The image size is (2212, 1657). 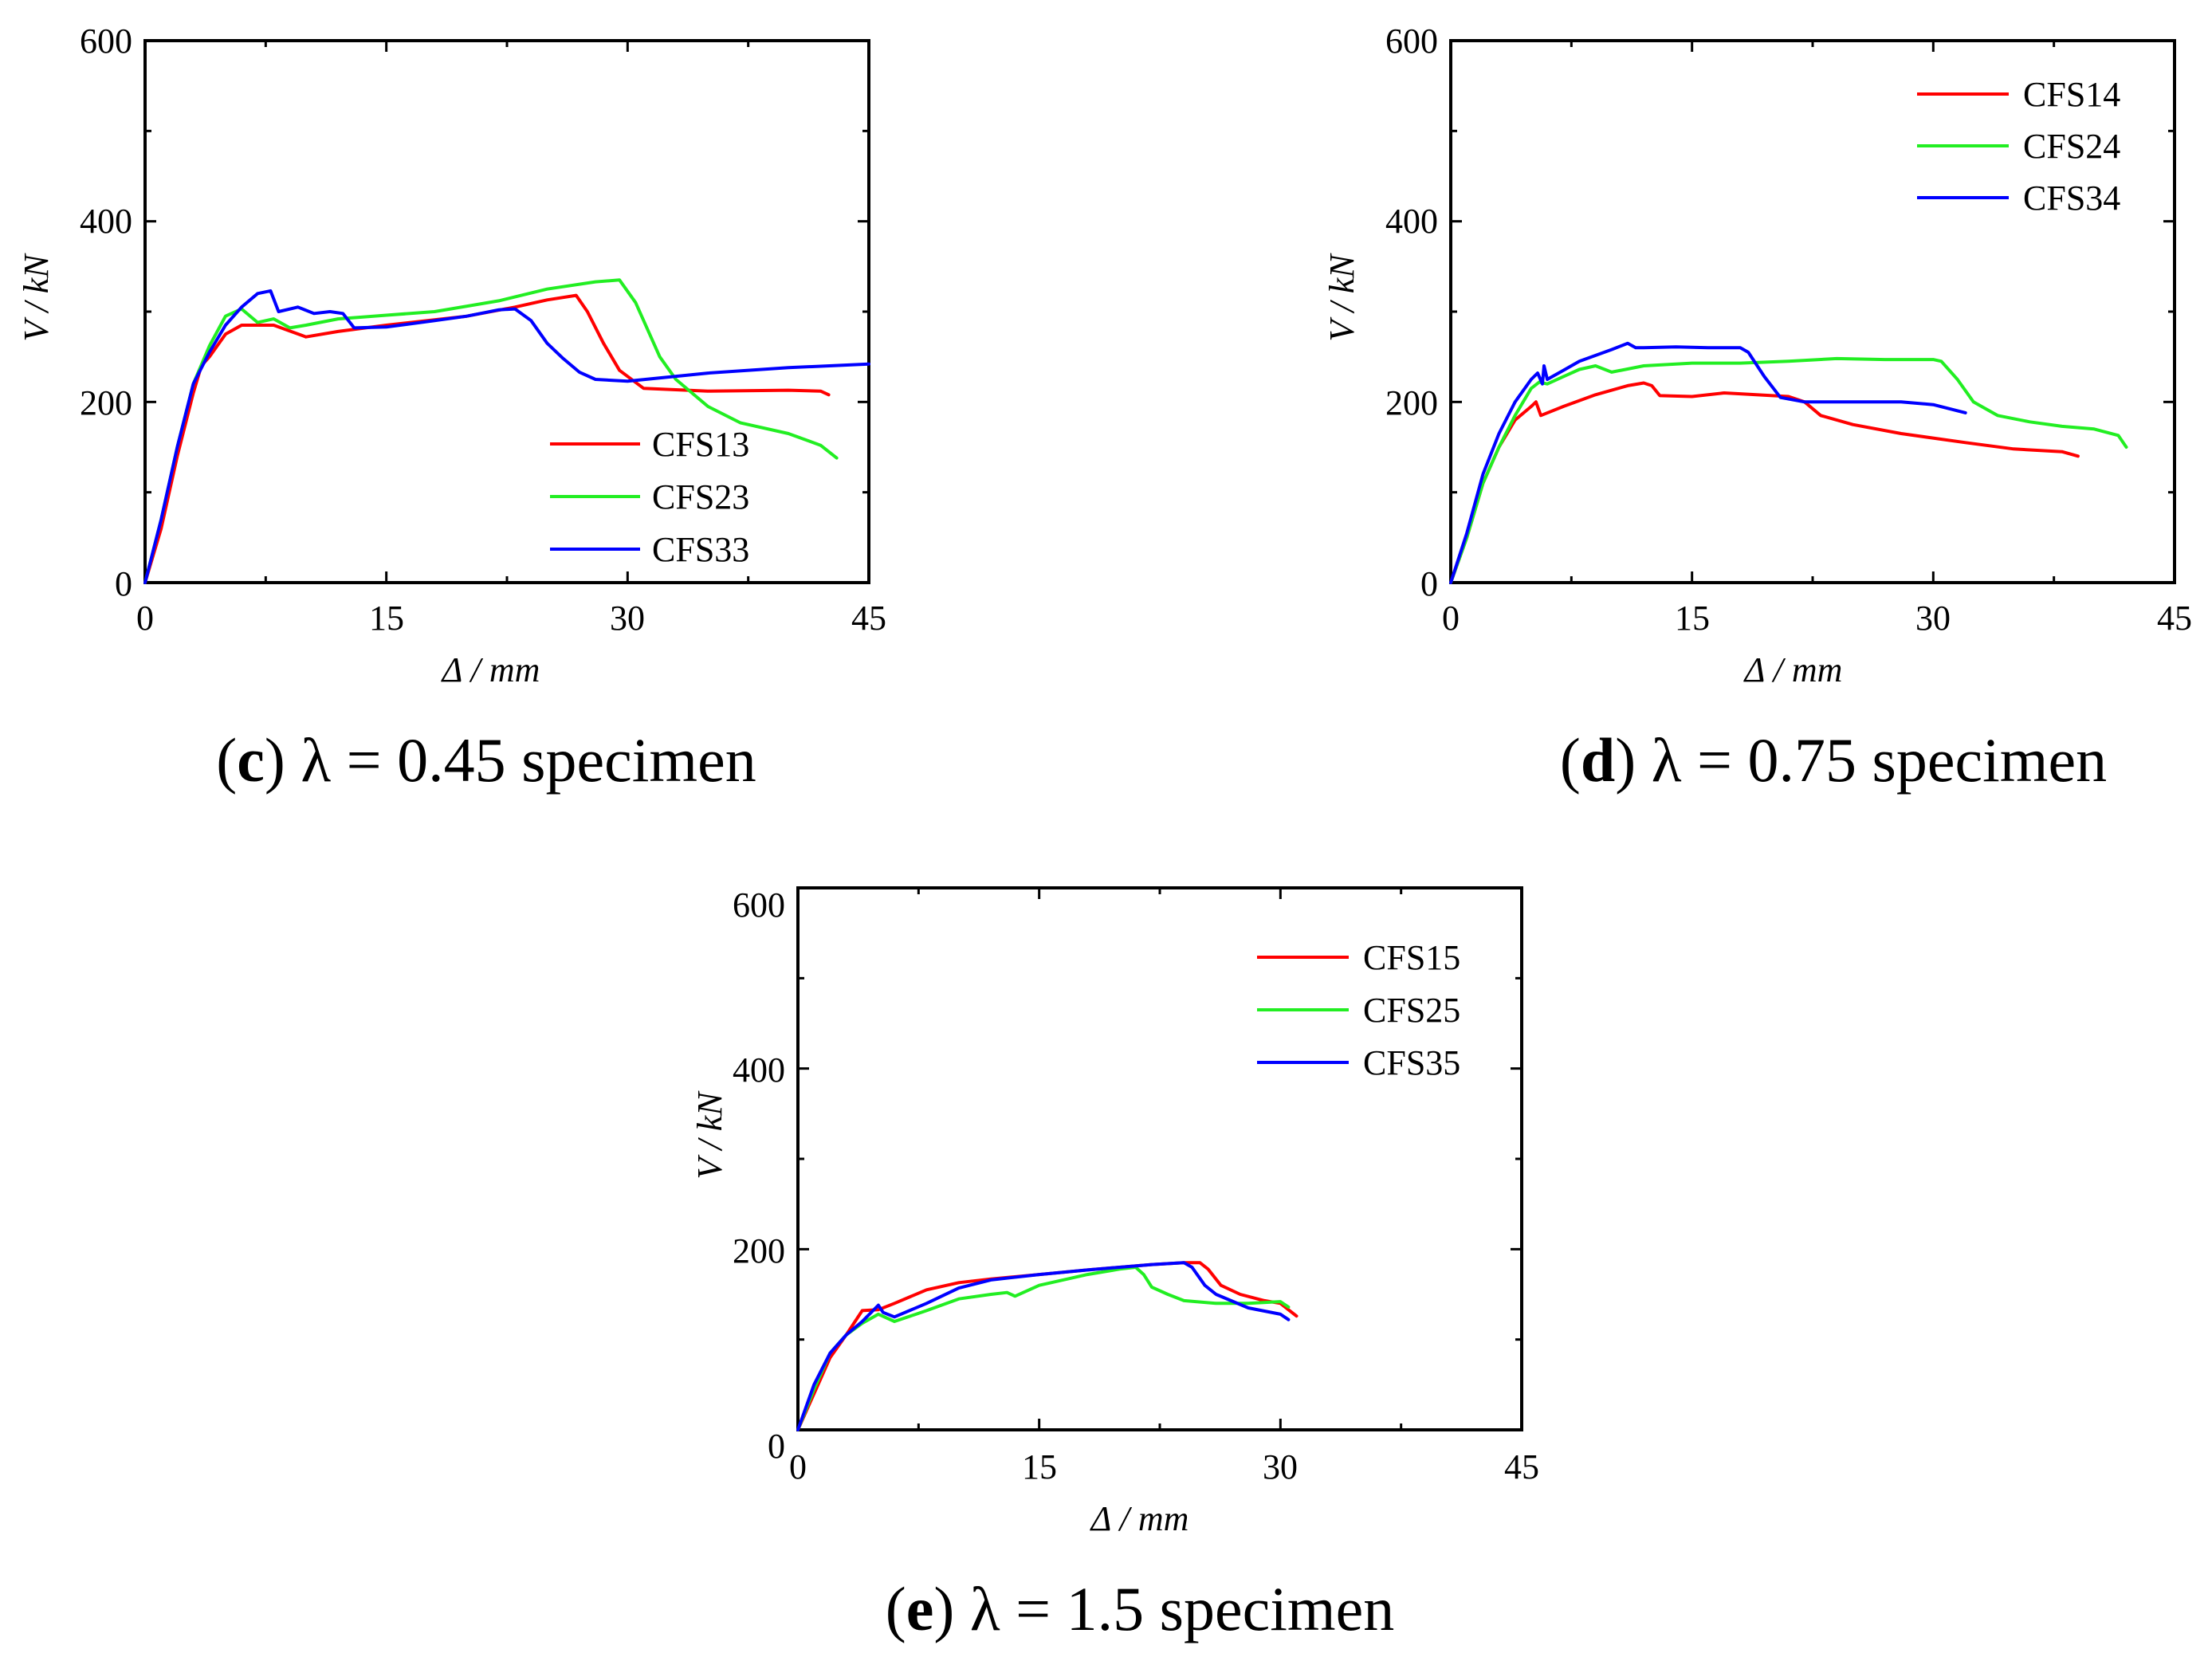 I want to click on series-line-cfs15, so click(x=1047, y=1346).